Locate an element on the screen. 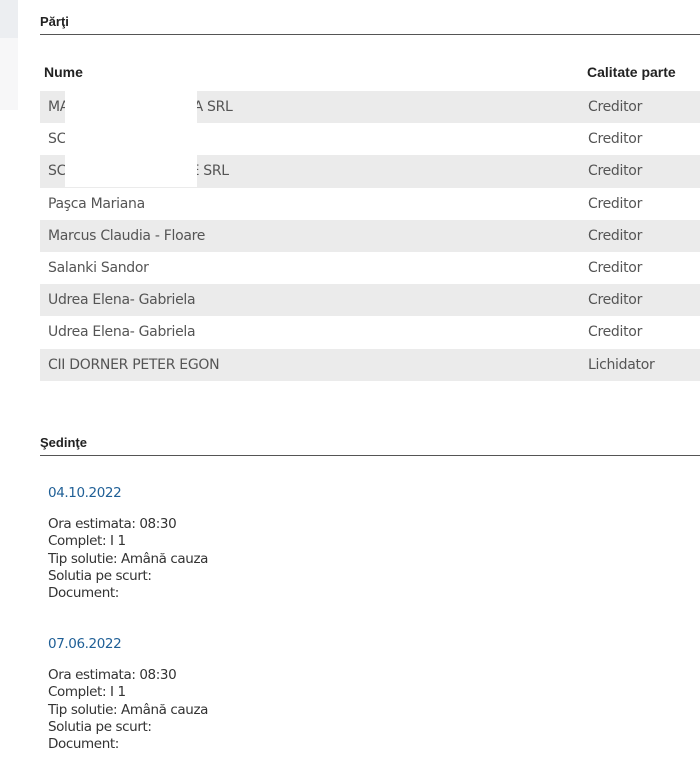  sedinta-date-link: 07.06.2022 is located at coordinates (85, 644).